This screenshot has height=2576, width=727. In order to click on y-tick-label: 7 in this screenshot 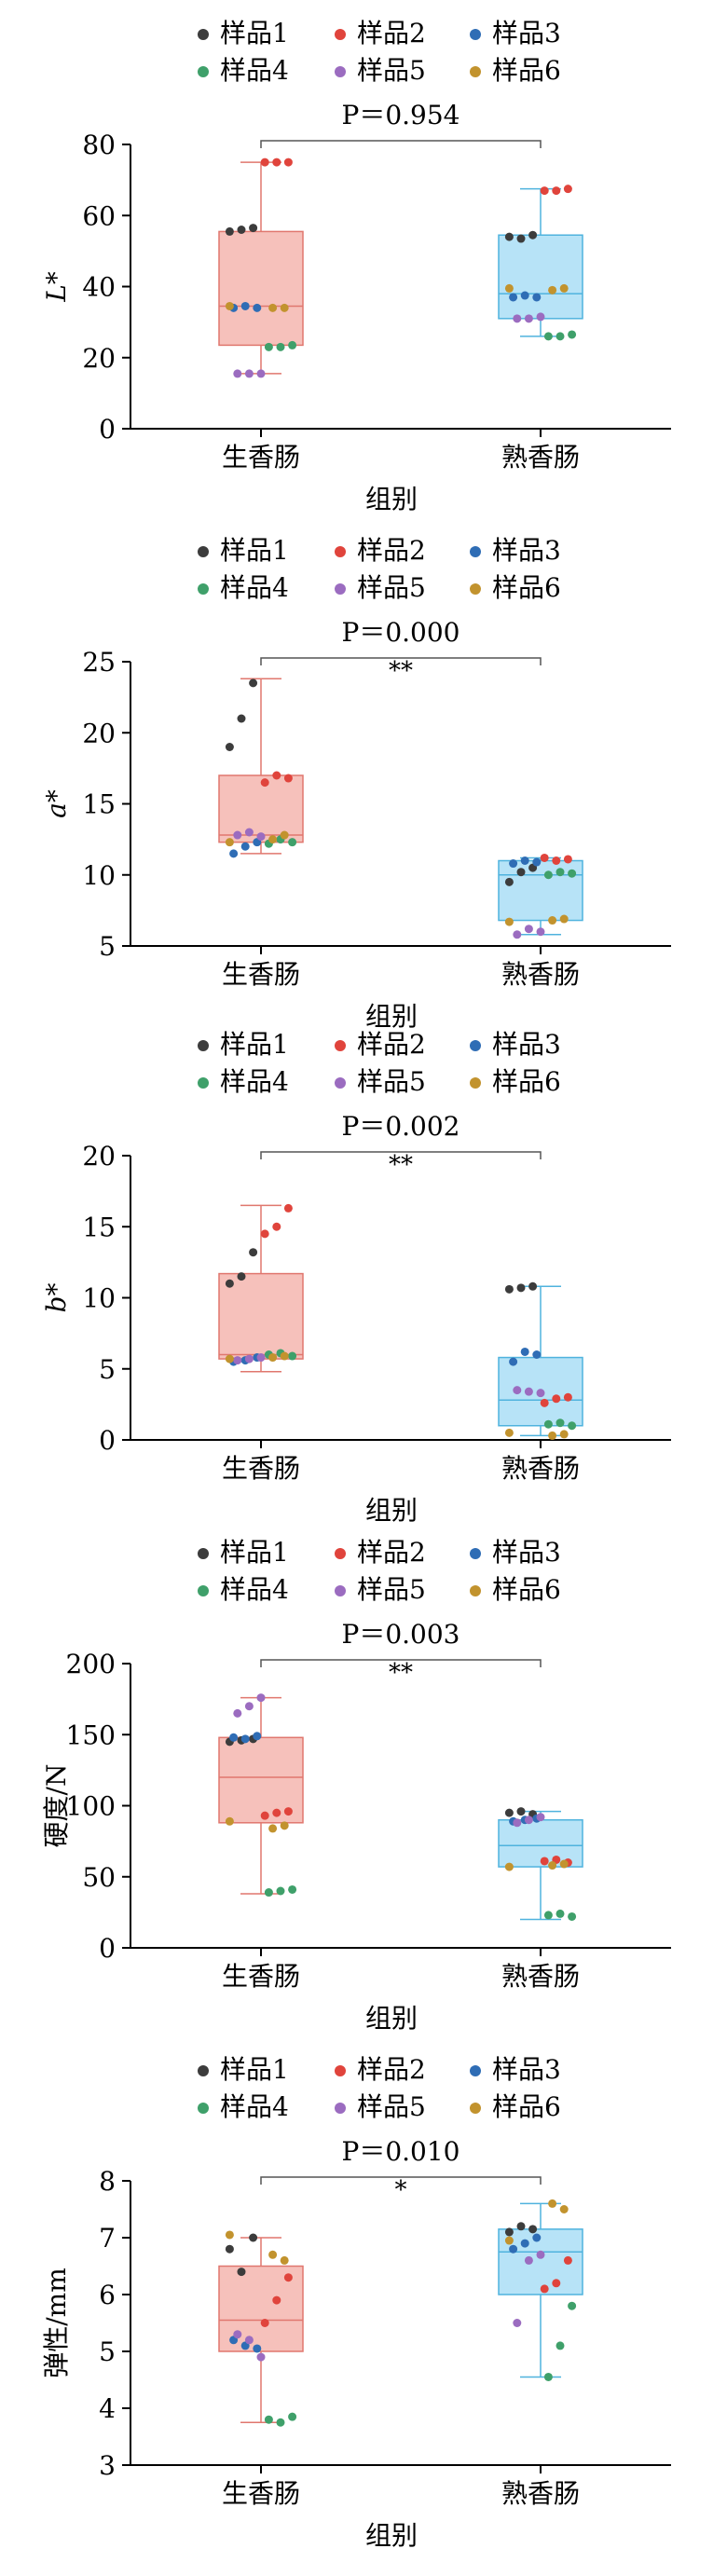, I will do `click(108, 2238)`.